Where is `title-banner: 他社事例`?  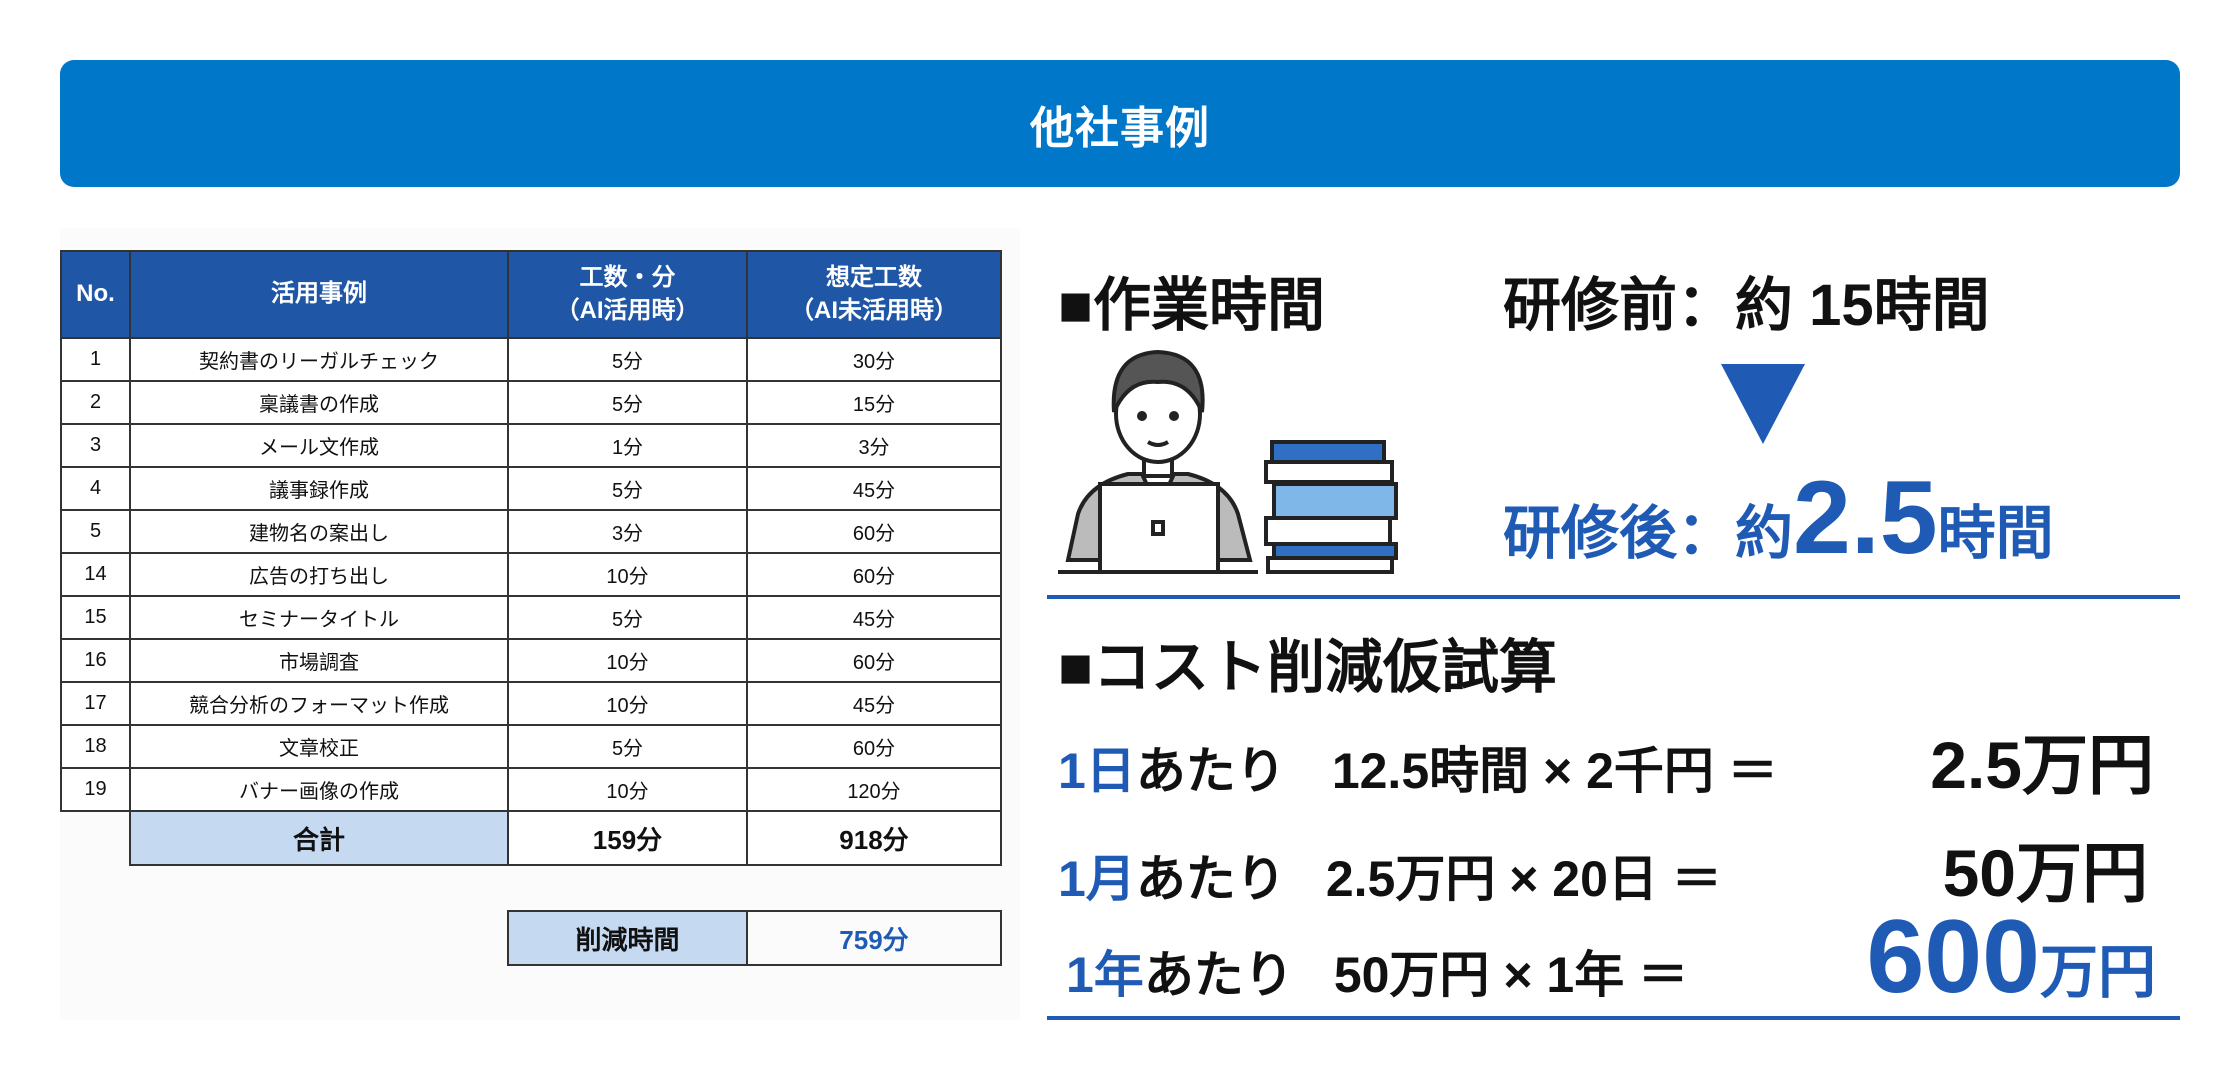
title-banner: 他社事例 is located at coordinates (1120, 123).